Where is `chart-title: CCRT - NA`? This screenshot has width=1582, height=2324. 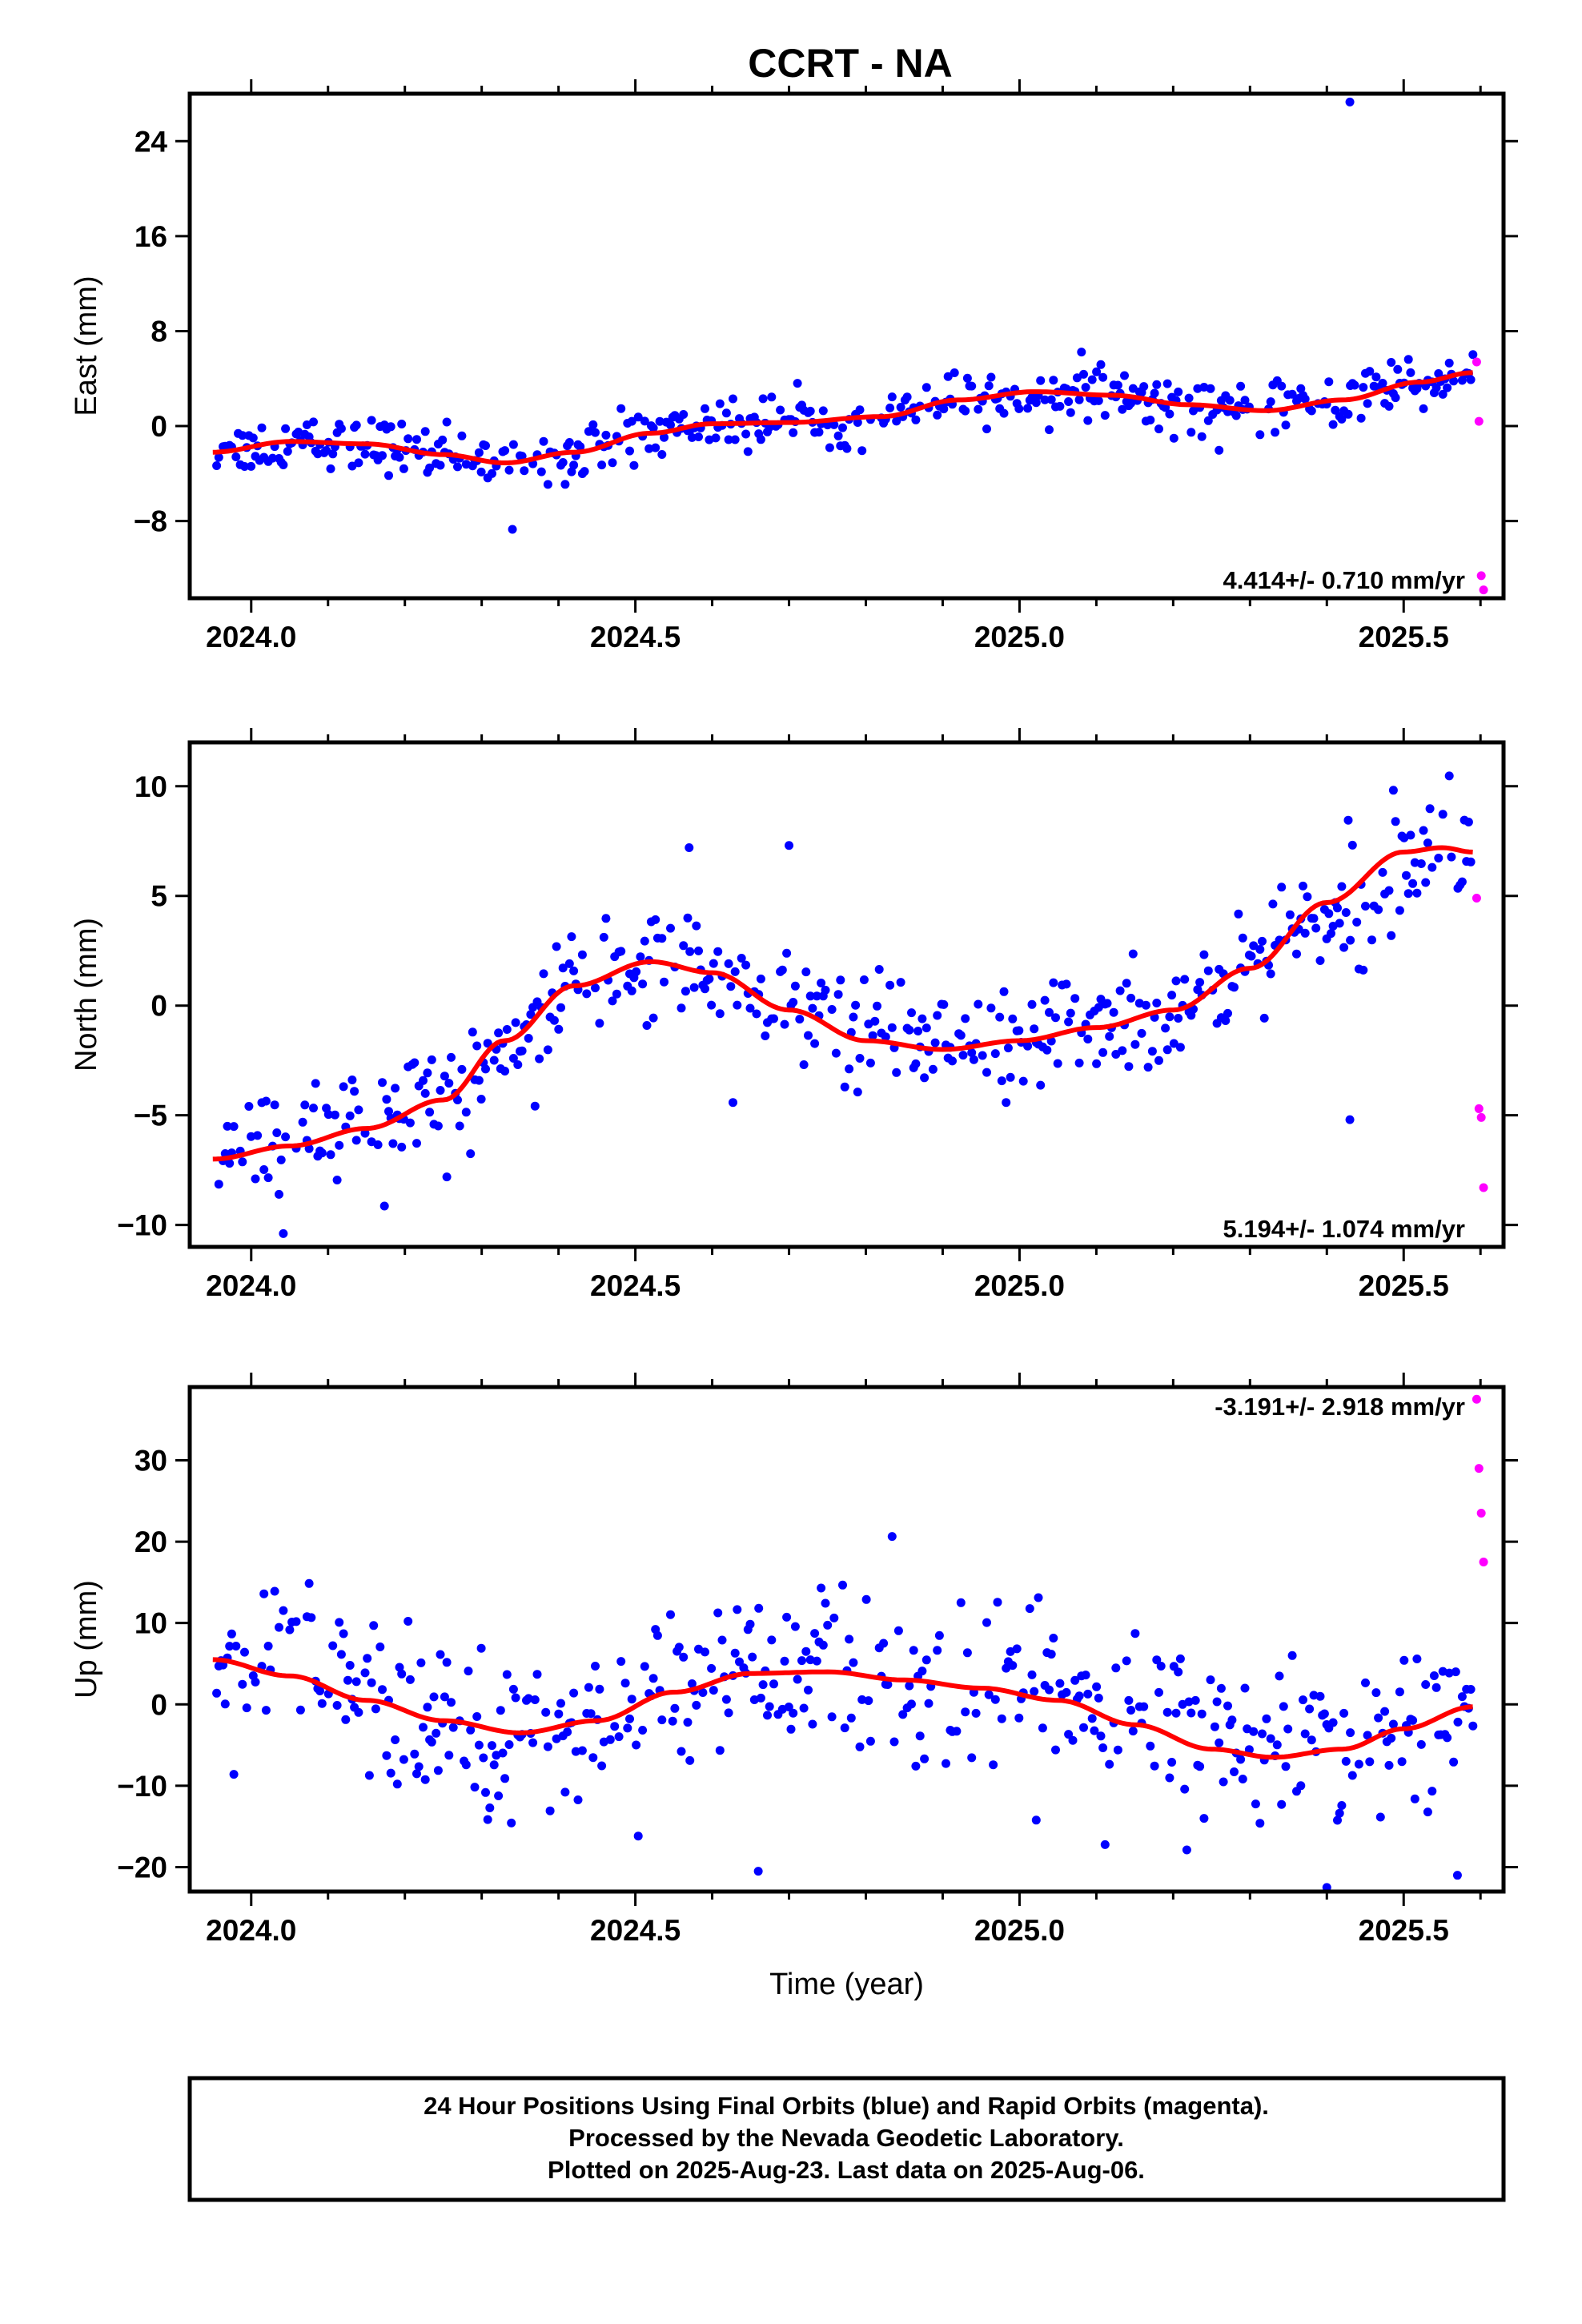
chart-title: CCRT - NA is located at coordinates (850, 63).